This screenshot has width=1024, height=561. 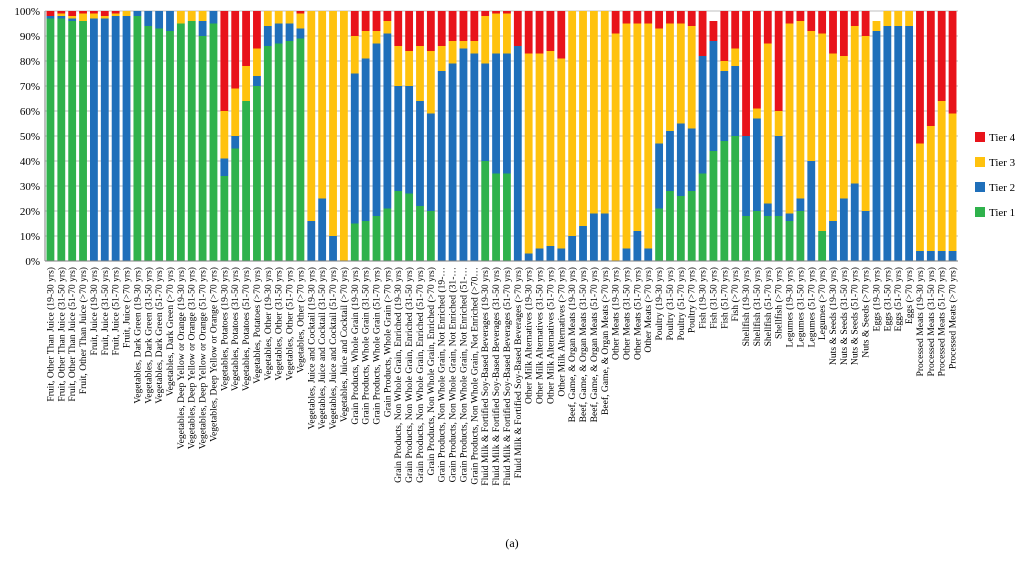 What do you see at coordinates (659, 304) in the screenshot?
I see `x-tick-label: Poultry (19-30 yrs)` at bounding box center [659, 304].